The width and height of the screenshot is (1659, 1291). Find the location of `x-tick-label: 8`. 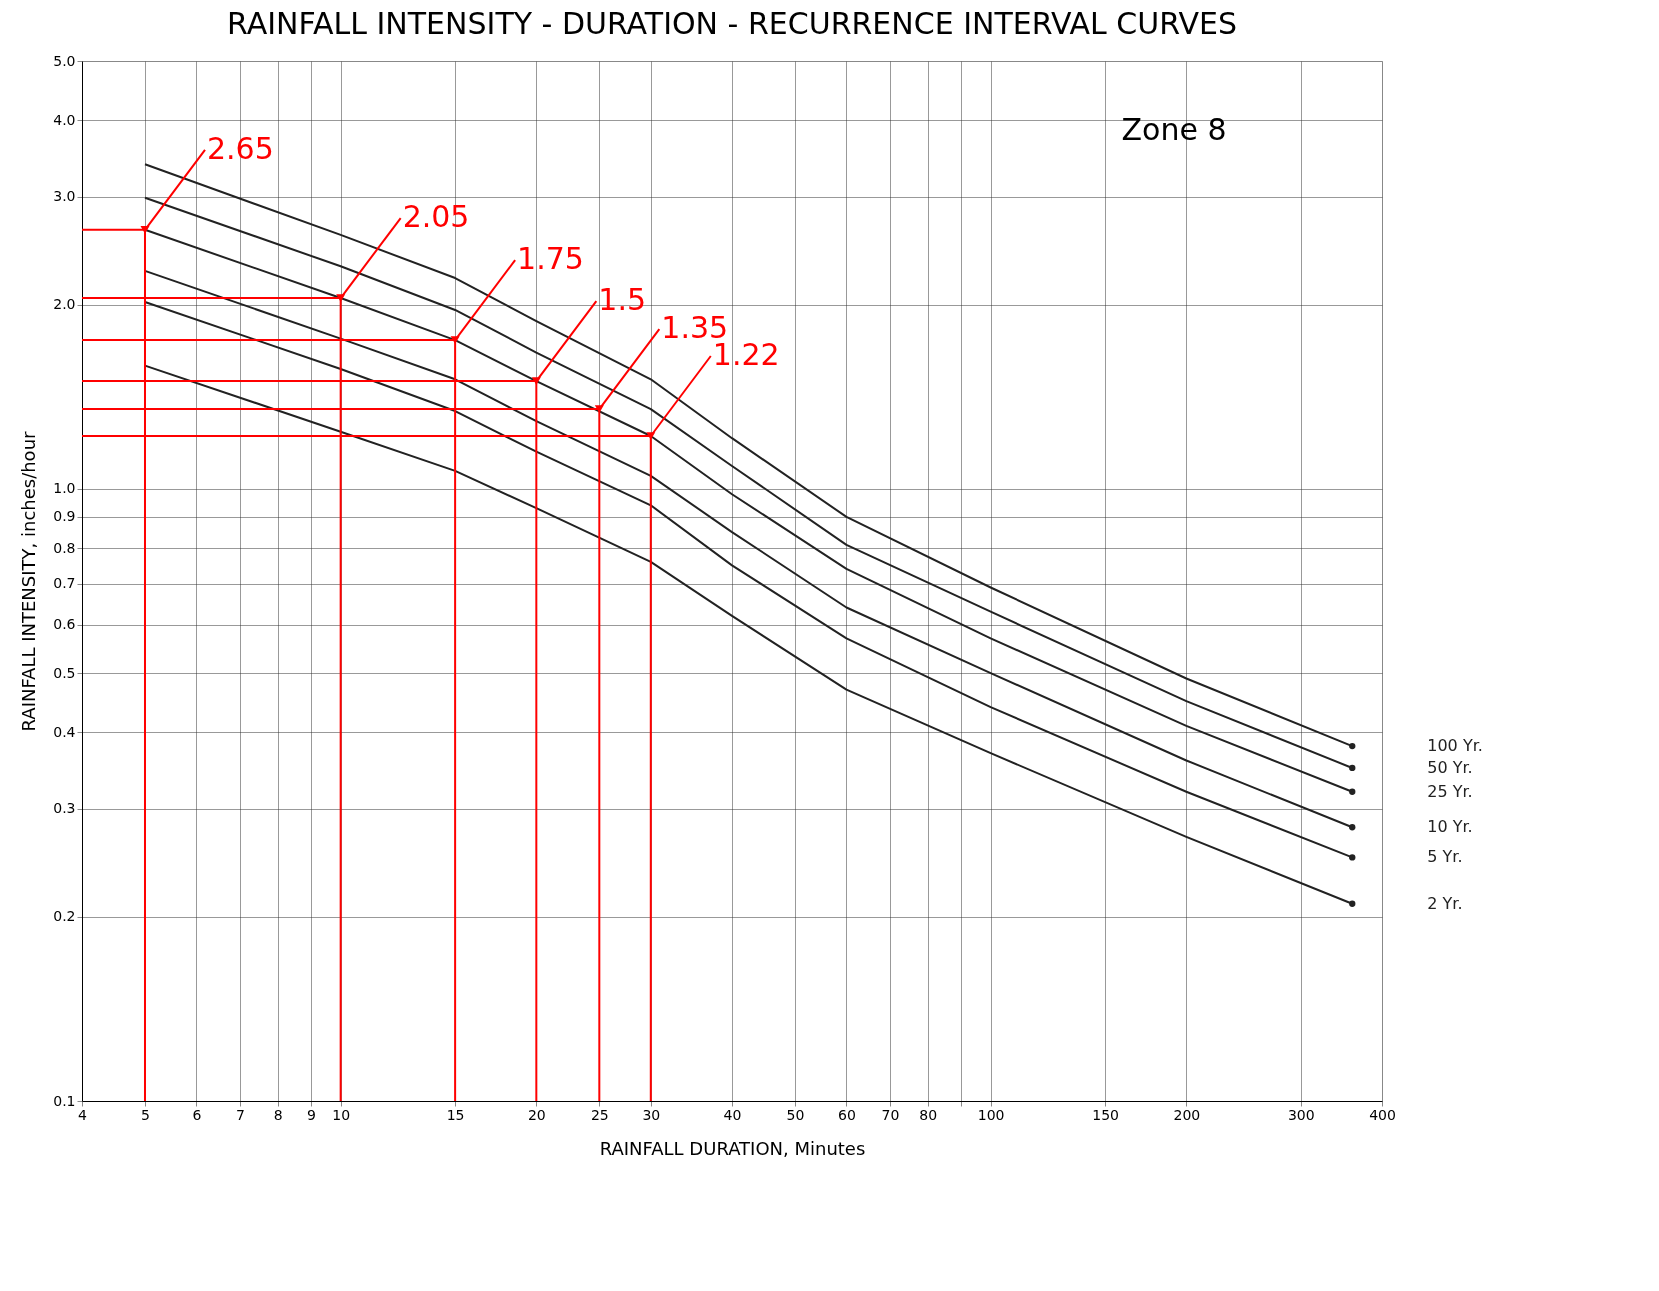

x-tick-label: 8 is located at coordinates (278, 1114).